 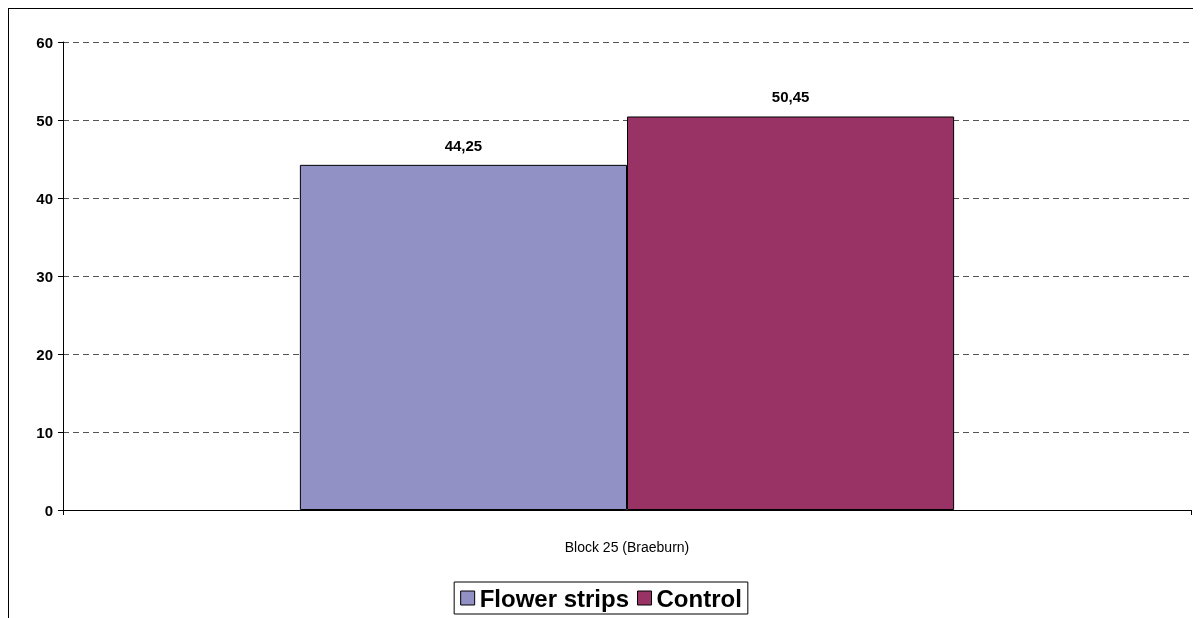 What do you see at coordinates (627, 547) in the screenshot?
I see `x-tick-label: Block 25 (Braeburn)` at bounding box center [627, 547].